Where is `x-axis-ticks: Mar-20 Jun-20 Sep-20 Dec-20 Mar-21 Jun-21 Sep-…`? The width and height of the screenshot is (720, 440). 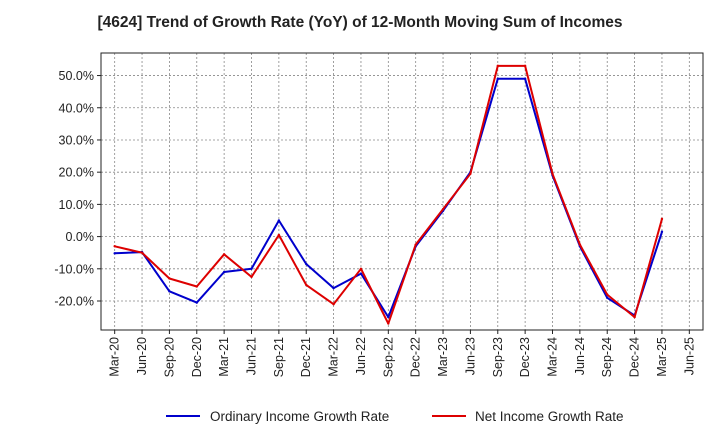
x-axis-ticks: Mar-20 Jun-20 Sep-20 Dec-20 Mar-21 Jun-21 Sep-… is located at coordinates (402, 353).